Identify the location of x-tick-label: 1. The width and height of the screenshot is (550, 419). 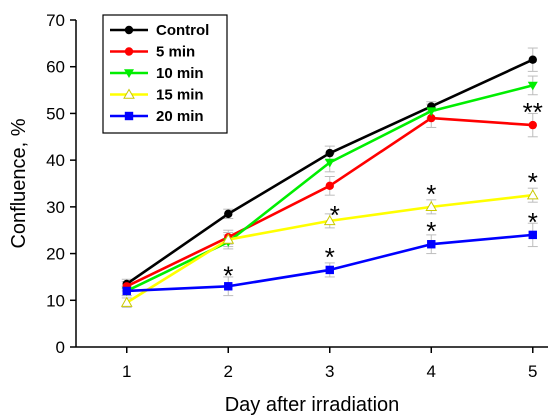
(126, 371).